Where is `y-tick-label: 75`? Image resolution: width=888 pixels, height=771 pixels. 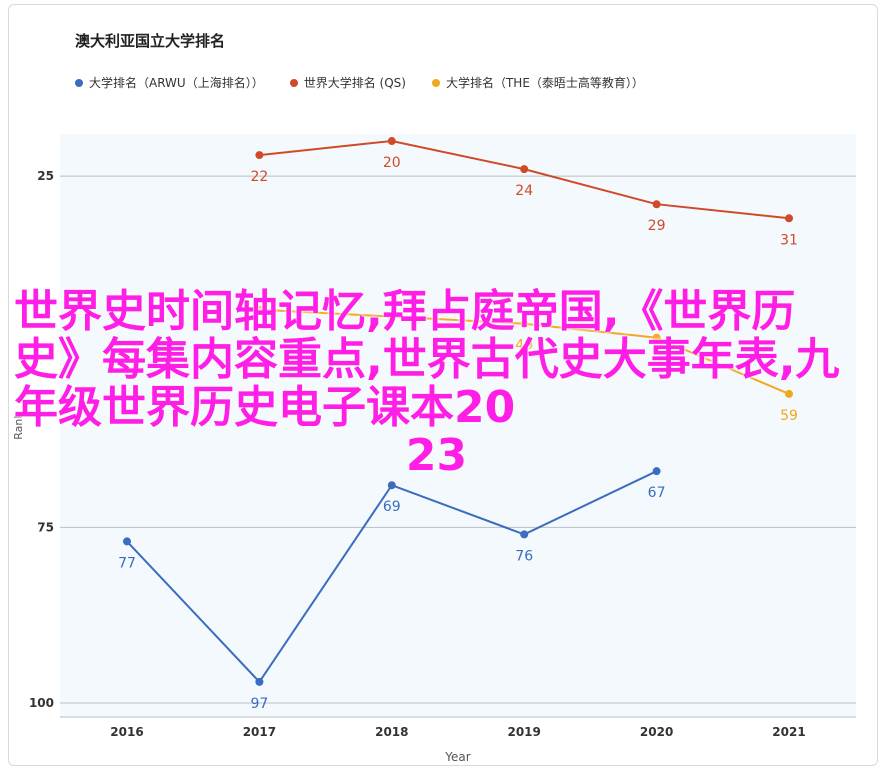
y-tick-label: 75 is located at coordinates (45, 527).